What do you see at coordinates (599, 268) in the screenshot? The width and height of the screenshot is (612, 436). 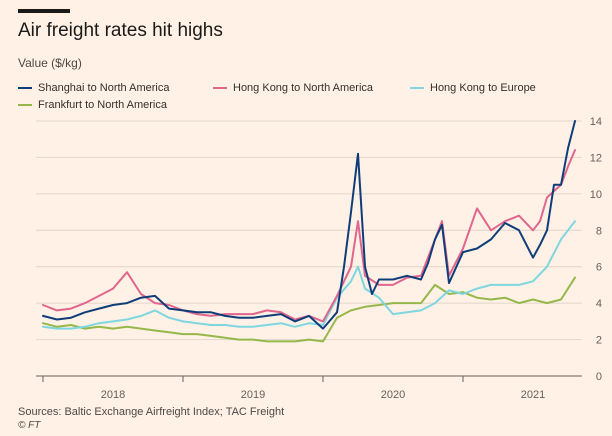 I see `y-tick-label-6: 6` at bounding box center [599, 268].